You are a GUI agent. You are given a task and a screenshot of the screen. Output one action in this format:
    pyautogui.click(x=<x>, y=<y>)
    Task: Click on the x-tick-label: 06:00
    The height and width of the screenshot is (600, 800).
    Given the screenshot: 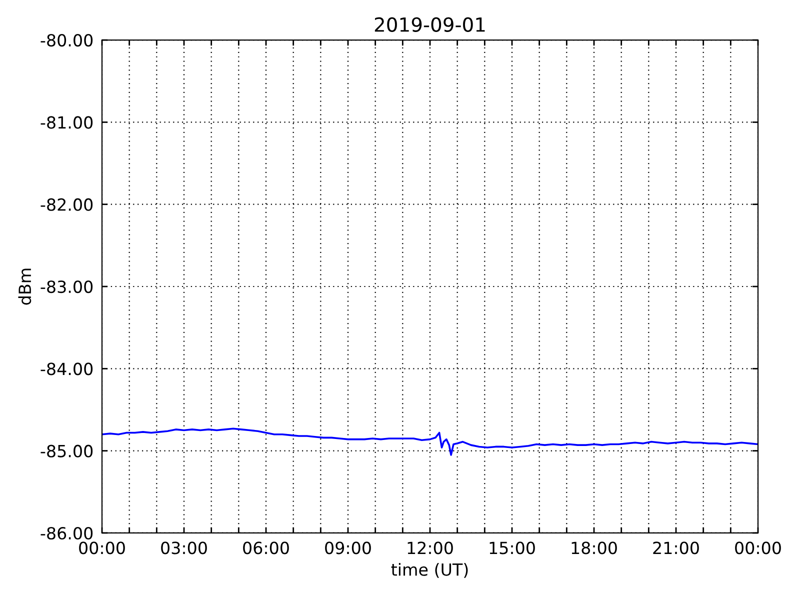 What is the action you would take?
    pyautogui.click(x=266, y=548)
    